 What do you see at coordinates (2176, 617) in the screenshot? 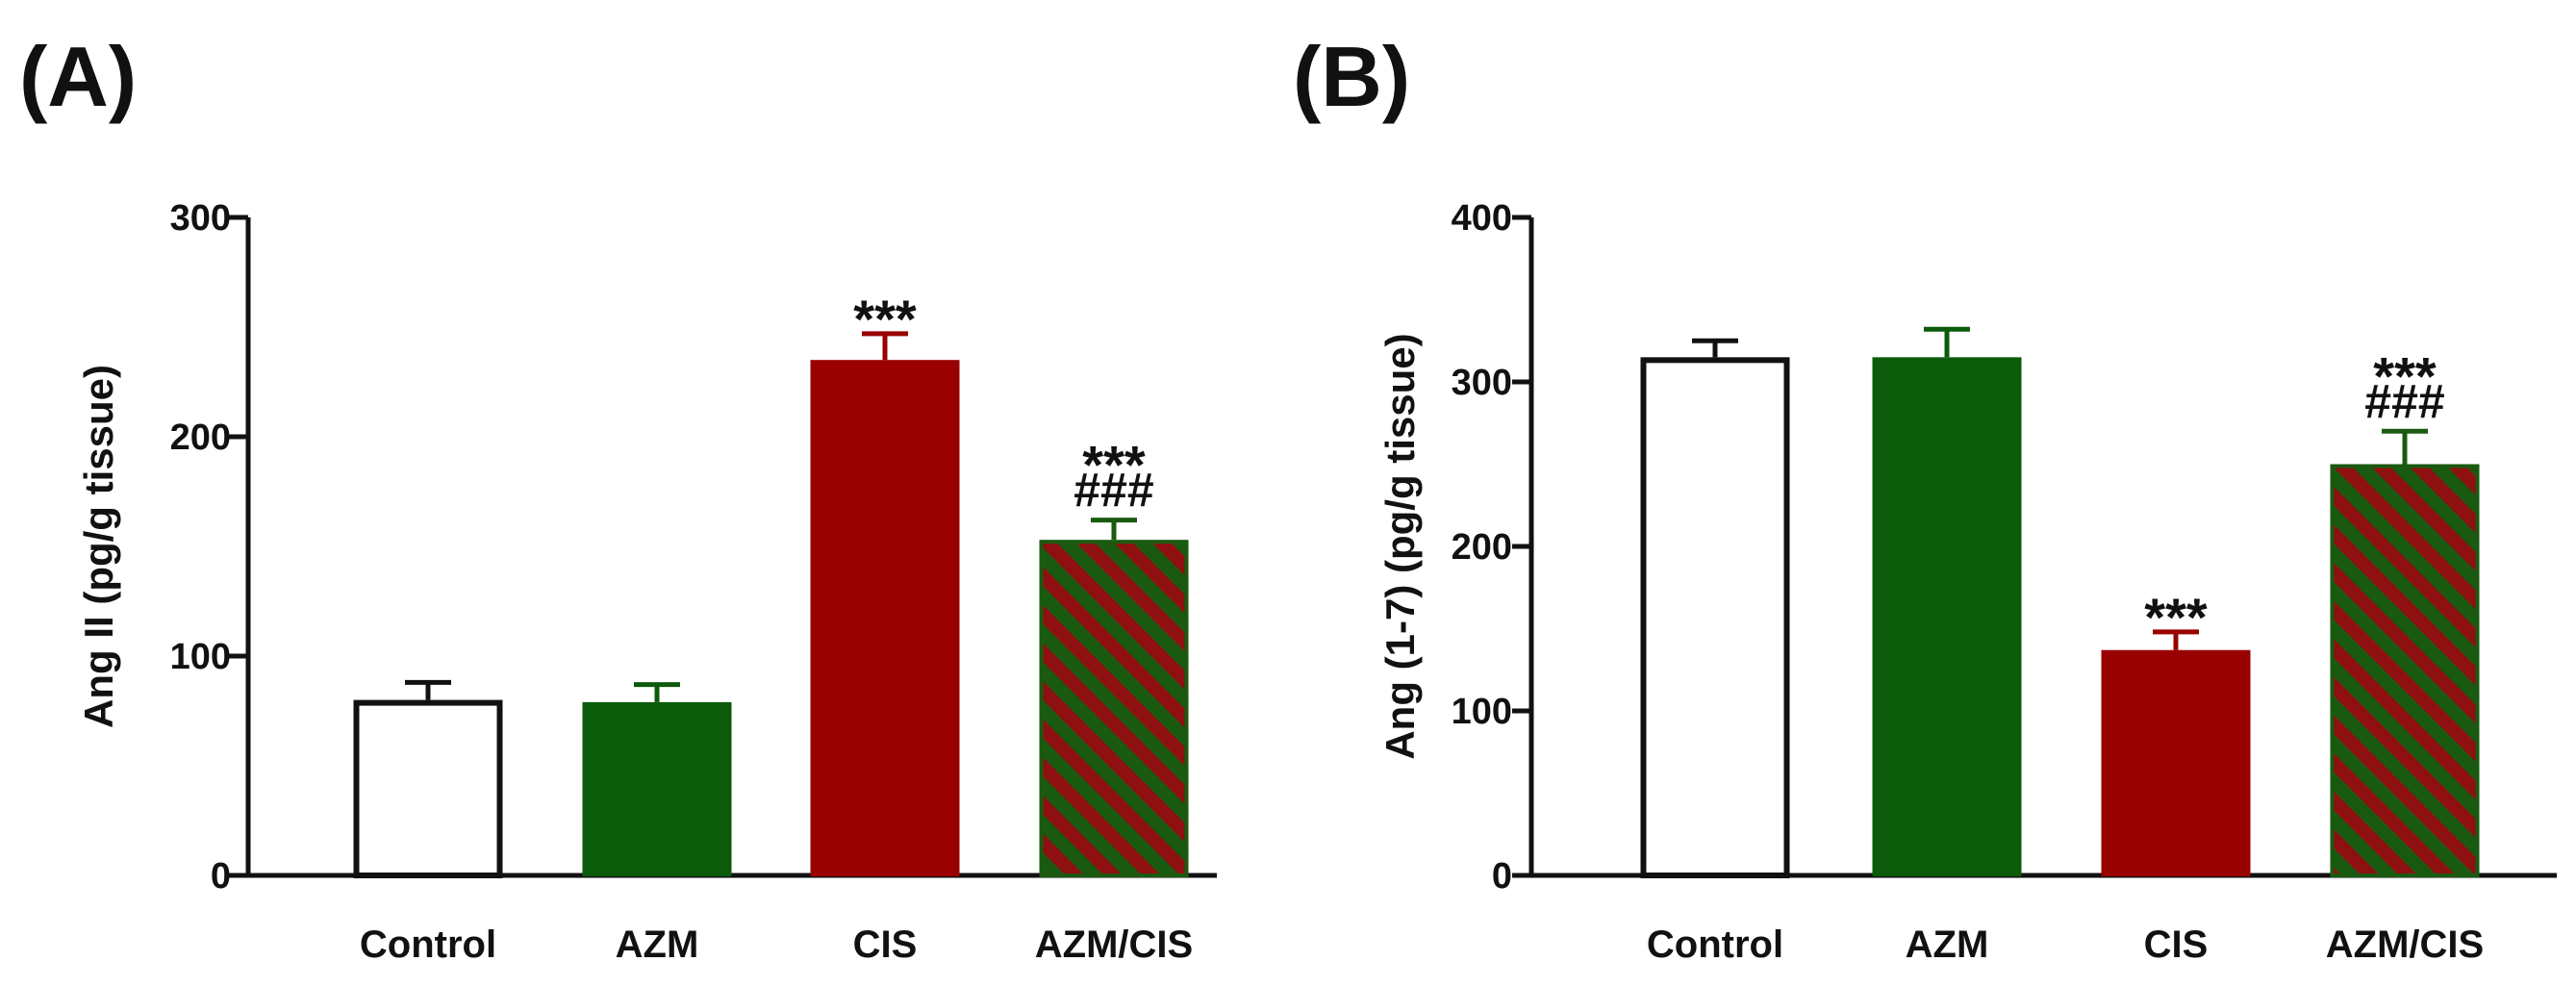
I see `panel-b-significance-star-cis: ***` at bounding box center [2176, 617].